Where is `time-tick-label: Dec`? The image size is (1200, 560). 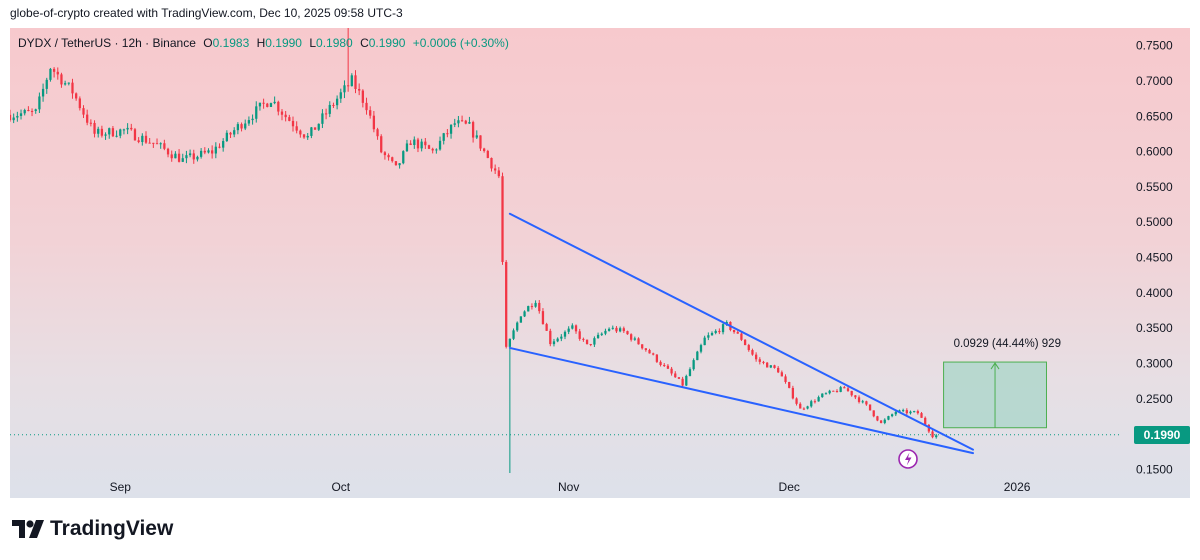 time-tick-label: Dec is located at coordinates (789, 487).